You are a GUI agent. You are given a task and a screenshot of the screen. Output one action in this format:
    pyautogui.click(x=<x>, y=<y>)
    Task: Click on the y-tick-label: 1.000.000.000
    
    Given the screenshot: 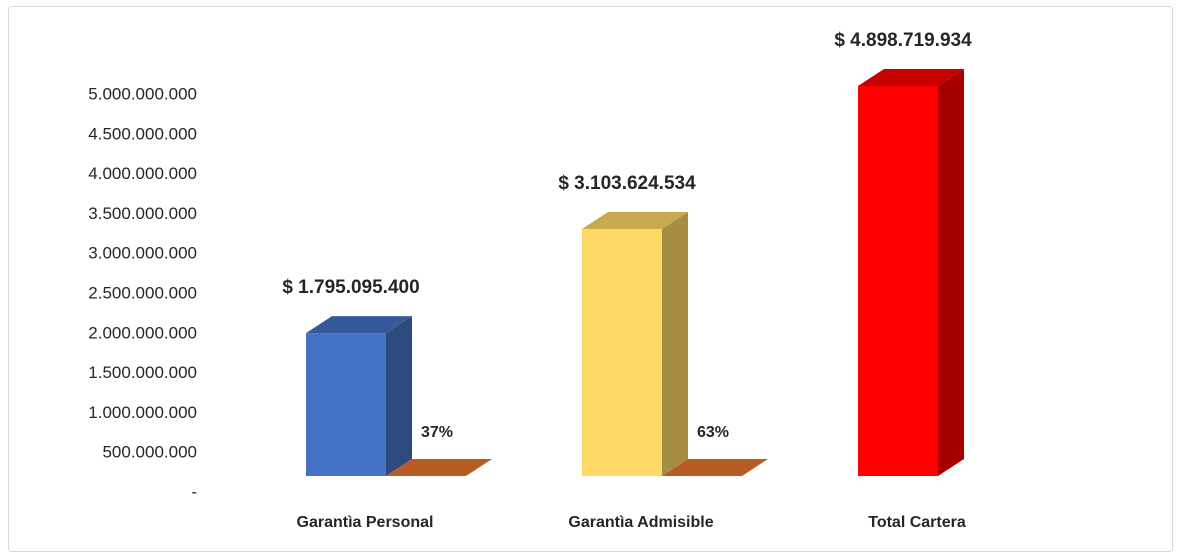 What is the action you would take?
    pyautogui.click(x=142, y=412)
    